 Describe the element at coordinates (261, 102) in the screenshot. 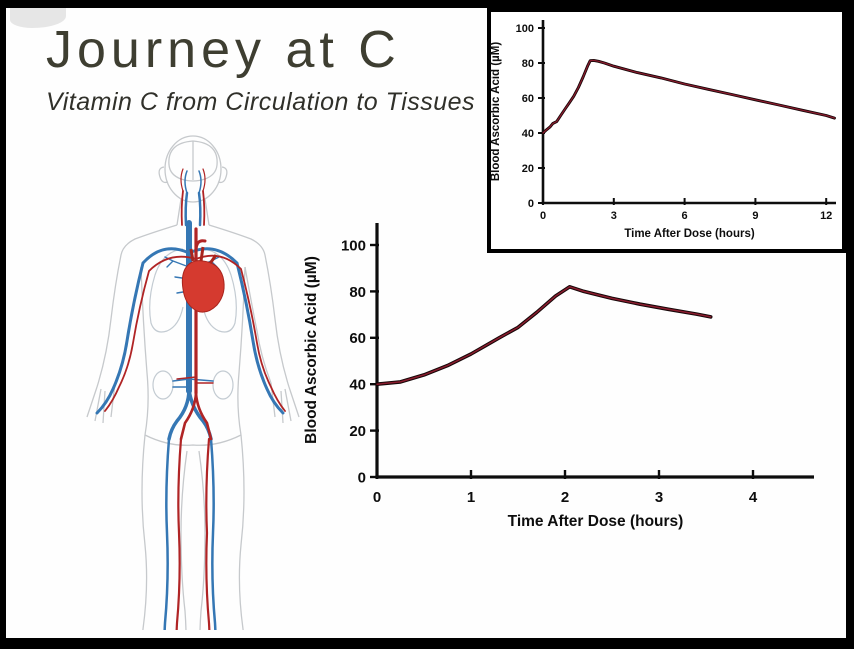

I see `slide-subtitle: Vitamin C from Circulation to Tissues` at that location.